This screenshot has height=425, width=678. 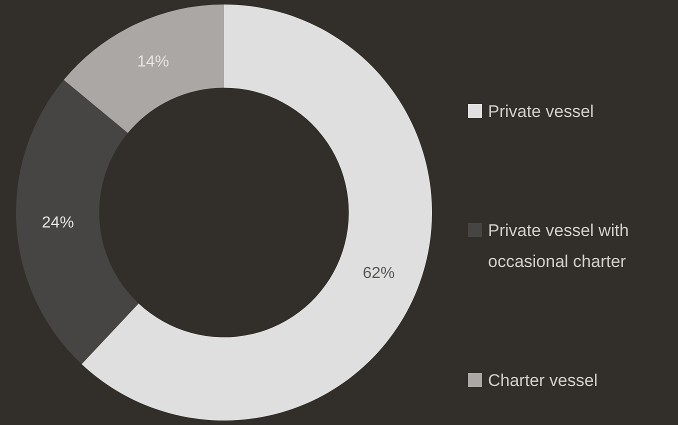 I want to click on data-label: 24%, so click(x=58, y=223).